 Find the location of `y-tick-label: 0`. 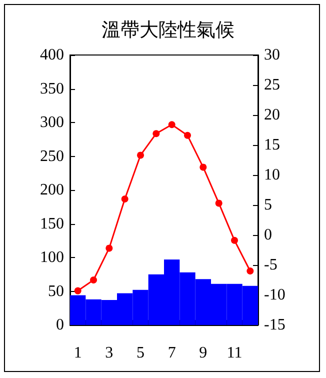

y-tick-label: 0 is located at coordinates (60, 325).